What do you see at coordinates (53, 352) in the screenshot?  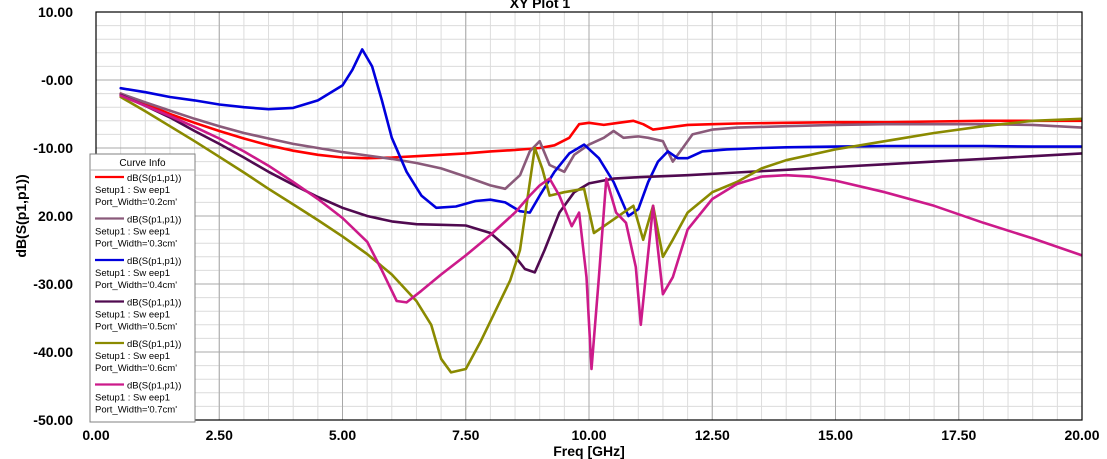 I see `y-tick-label: -40.00` at bounding box center [53, 352].